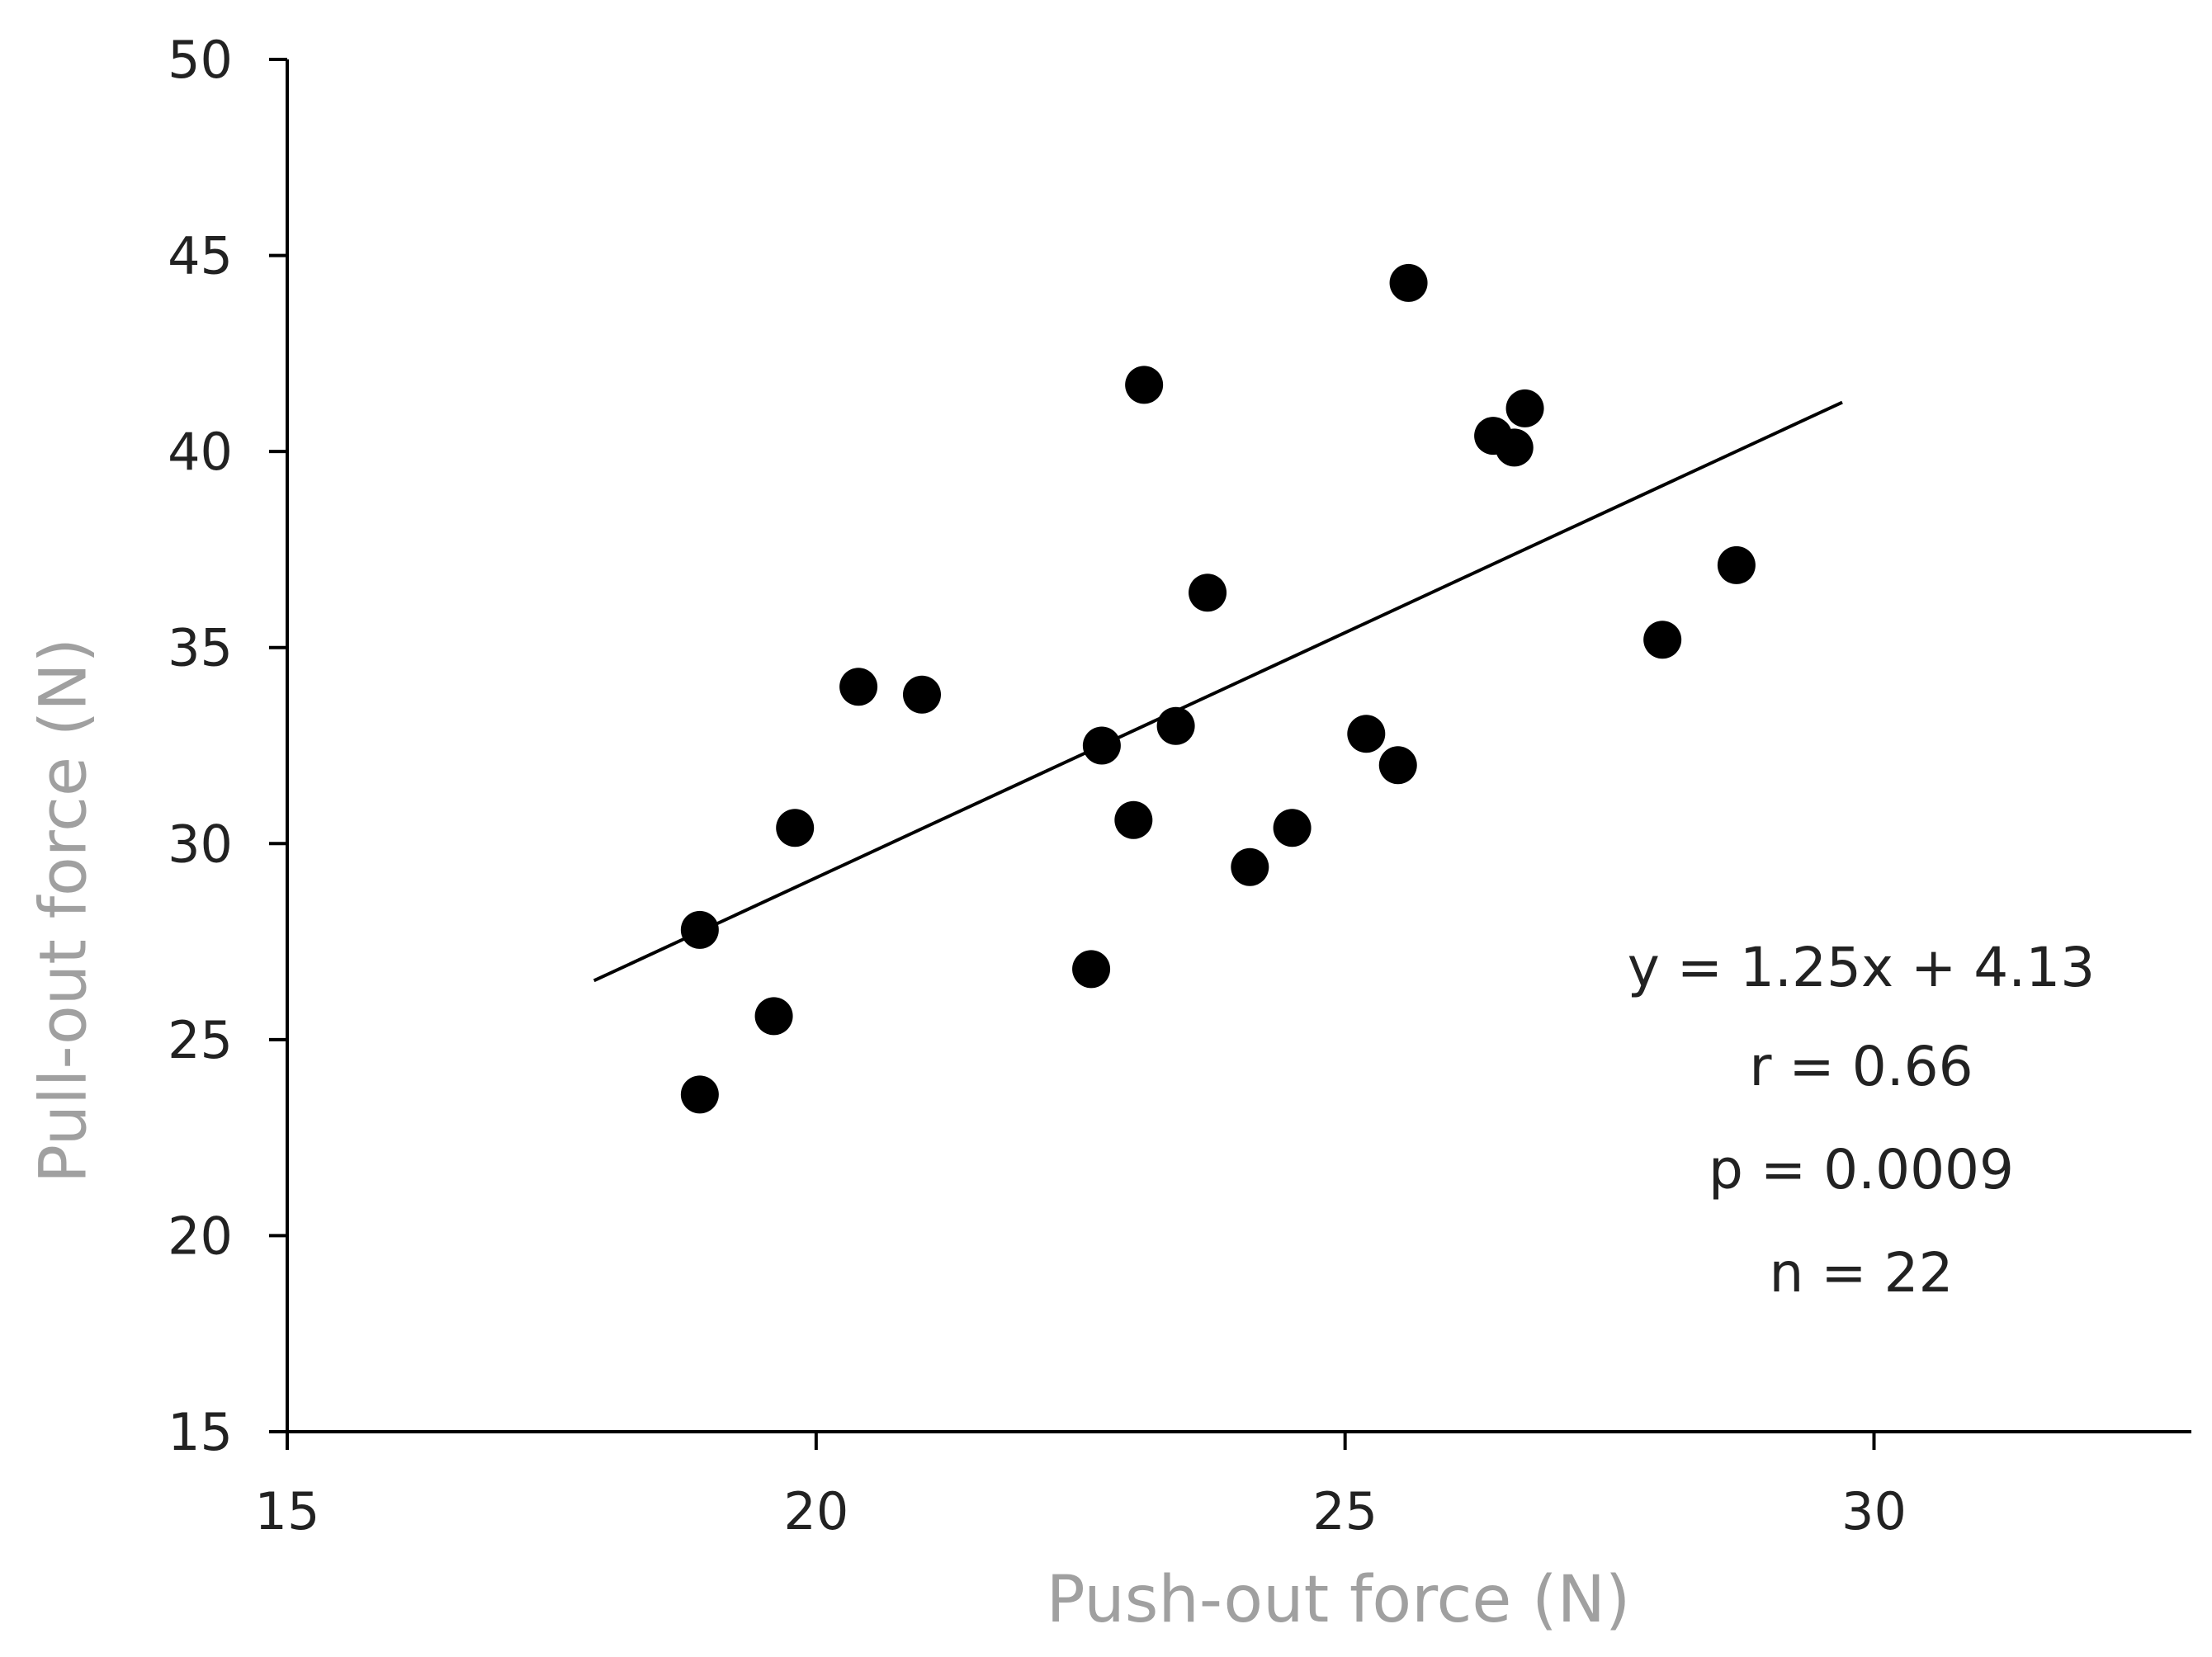 Image resolution: width=2212 pixels, height=1657 pixels. I want to click on y-tick-label: 25, so click(200, 1040).